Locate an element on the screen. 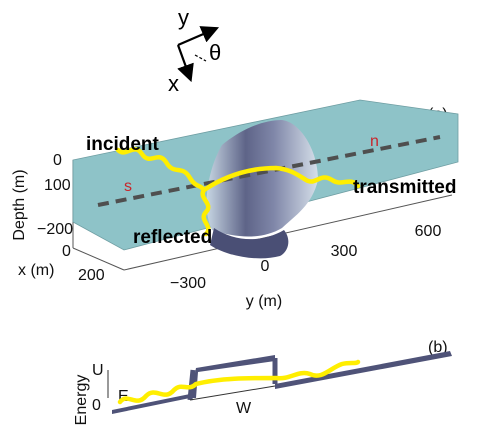 This screenshot has height=433, width=493. x-axis-line is located at coordinates (98, 259).